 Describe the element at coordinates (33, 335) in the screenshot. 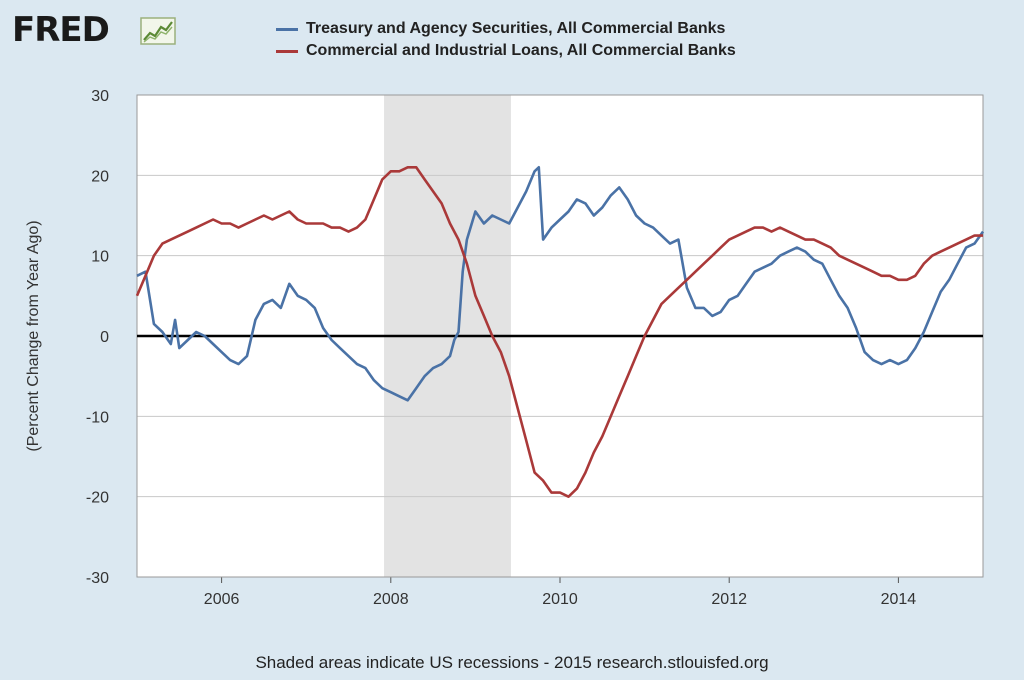

I see `y-axis-label: (Percent Change from Year Ago)` at that location.